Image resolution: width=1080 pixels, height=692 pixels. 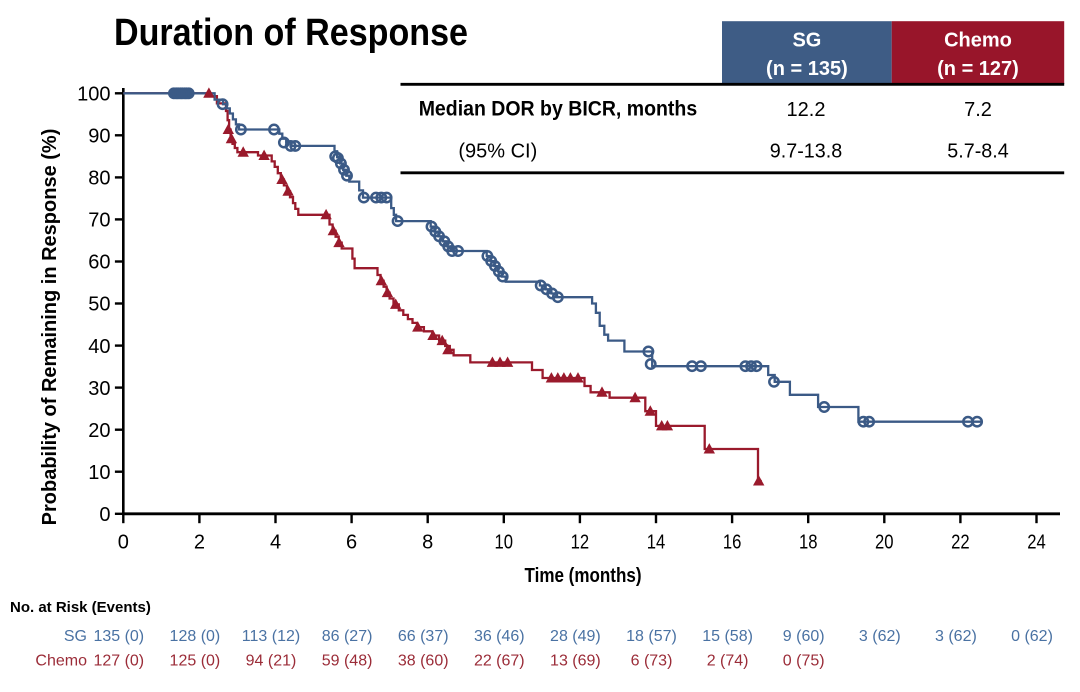 What do you see at coordinates (727, 636) in the screenshot?
I see `svg-text: 15 (58)` at bounding box center [727, 636].